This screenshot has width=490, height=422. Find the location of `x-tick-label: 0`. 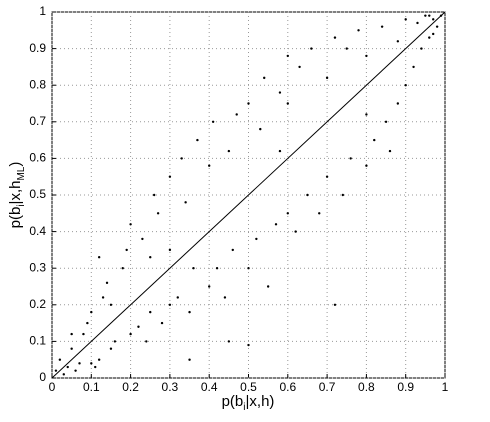

x-tick-label: 0 is located at coordinates (52, 387).